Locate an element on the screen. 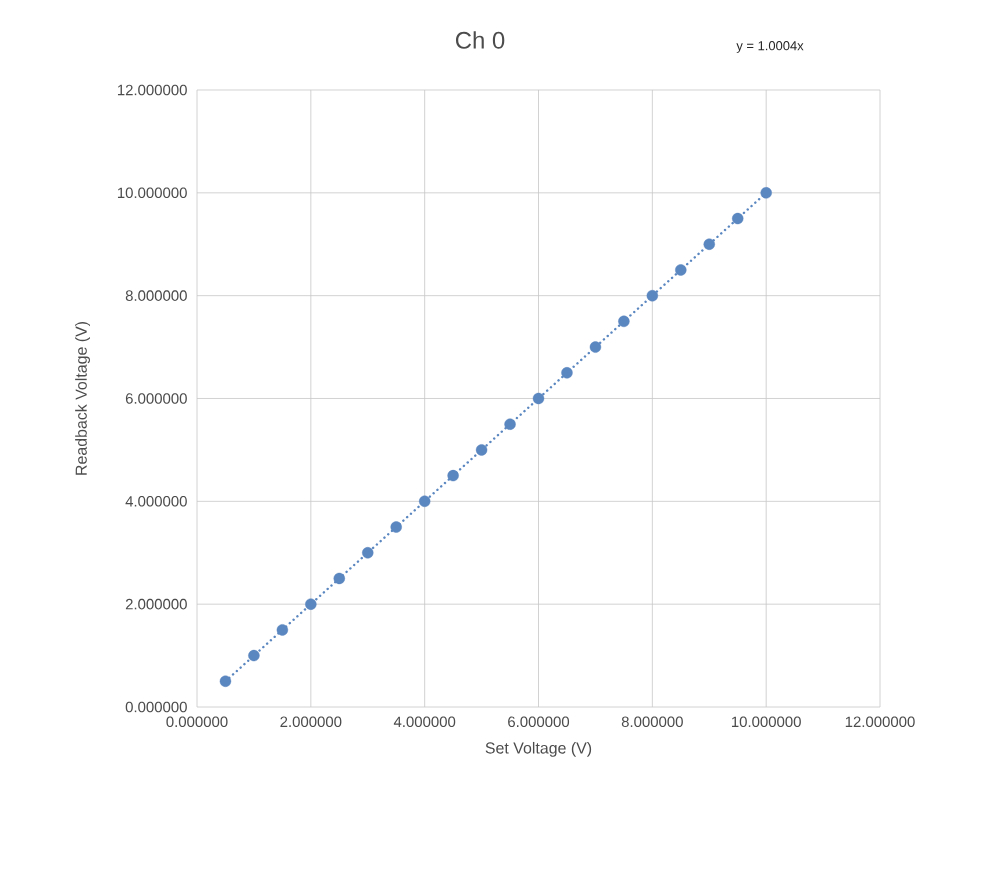 The width and height of the screenshot is (1001, 873). x-tick-label: 4.000000 is located at coordinates (424, 722).